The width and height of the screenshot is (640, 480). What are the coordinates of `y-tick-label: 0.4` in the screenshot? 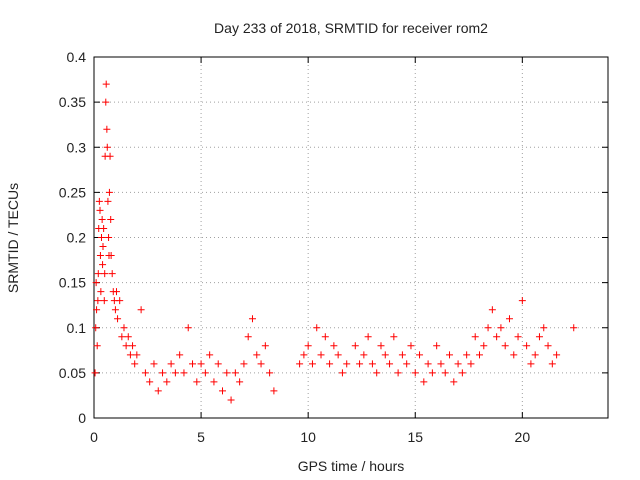 It's located at (77, 57).